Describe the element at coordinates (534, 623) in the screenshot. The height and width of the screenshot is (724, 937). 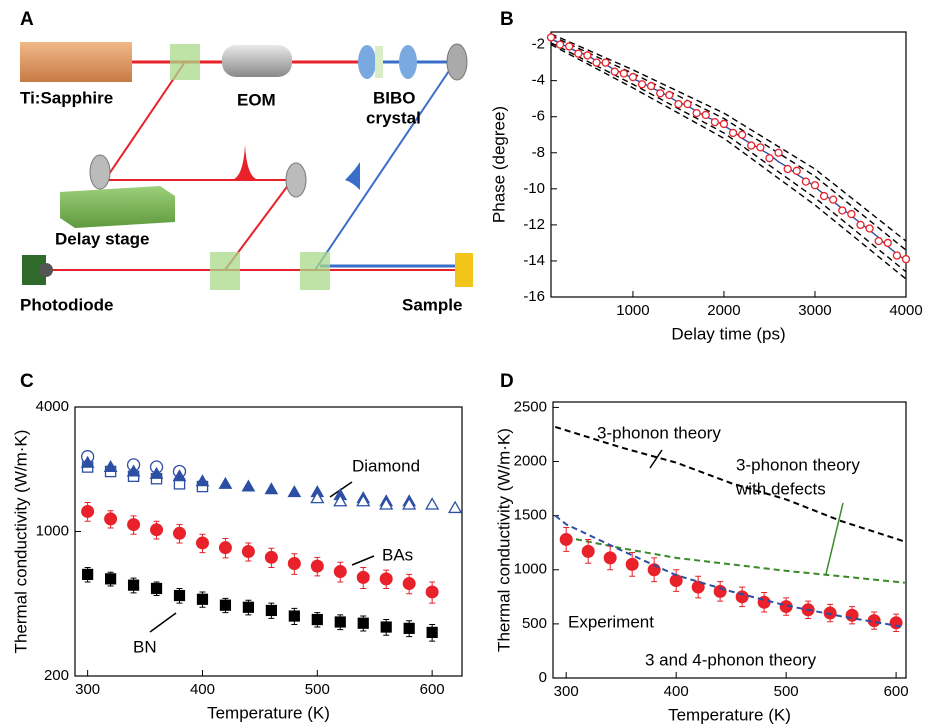
I see `y-tick-label: 500` at that location.